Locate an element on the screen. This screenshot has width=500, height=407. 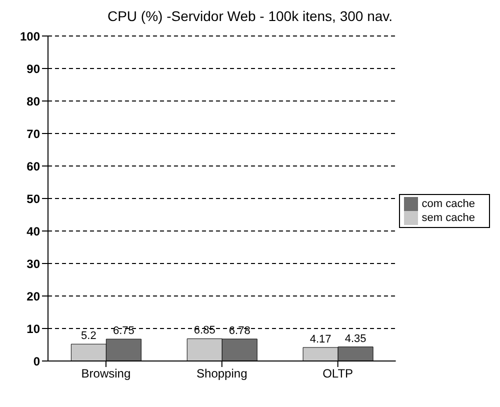
y-tick-label: 20 is located at coordinates (33, 296).